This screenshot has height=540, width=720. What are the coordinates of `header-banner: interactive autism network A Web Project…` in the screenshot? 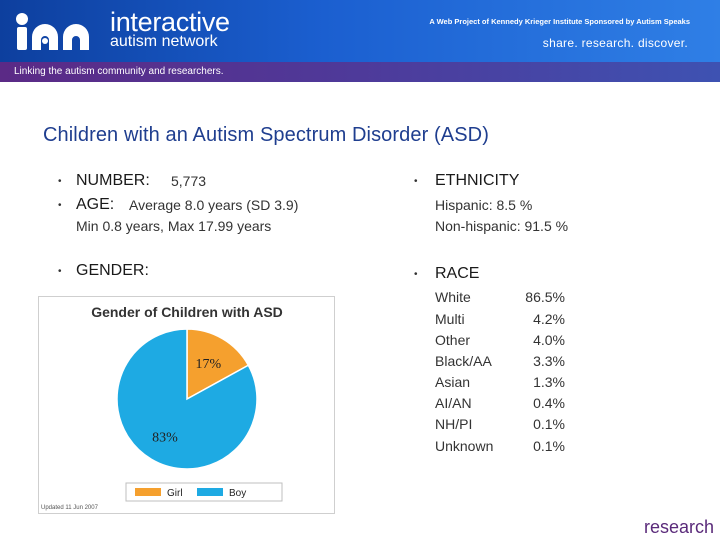 It's located at (360, 31).